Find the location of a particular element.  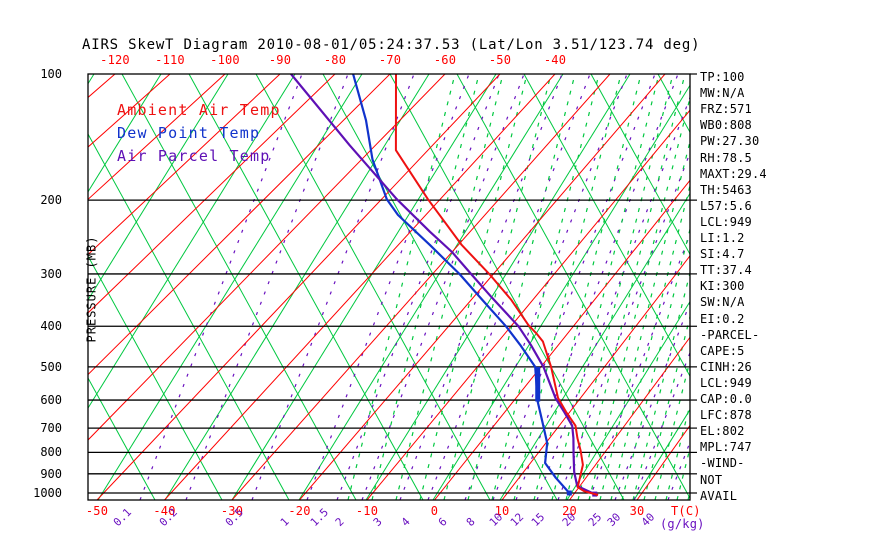

panel-row: TP:100 is located at coordinates (722, 77).